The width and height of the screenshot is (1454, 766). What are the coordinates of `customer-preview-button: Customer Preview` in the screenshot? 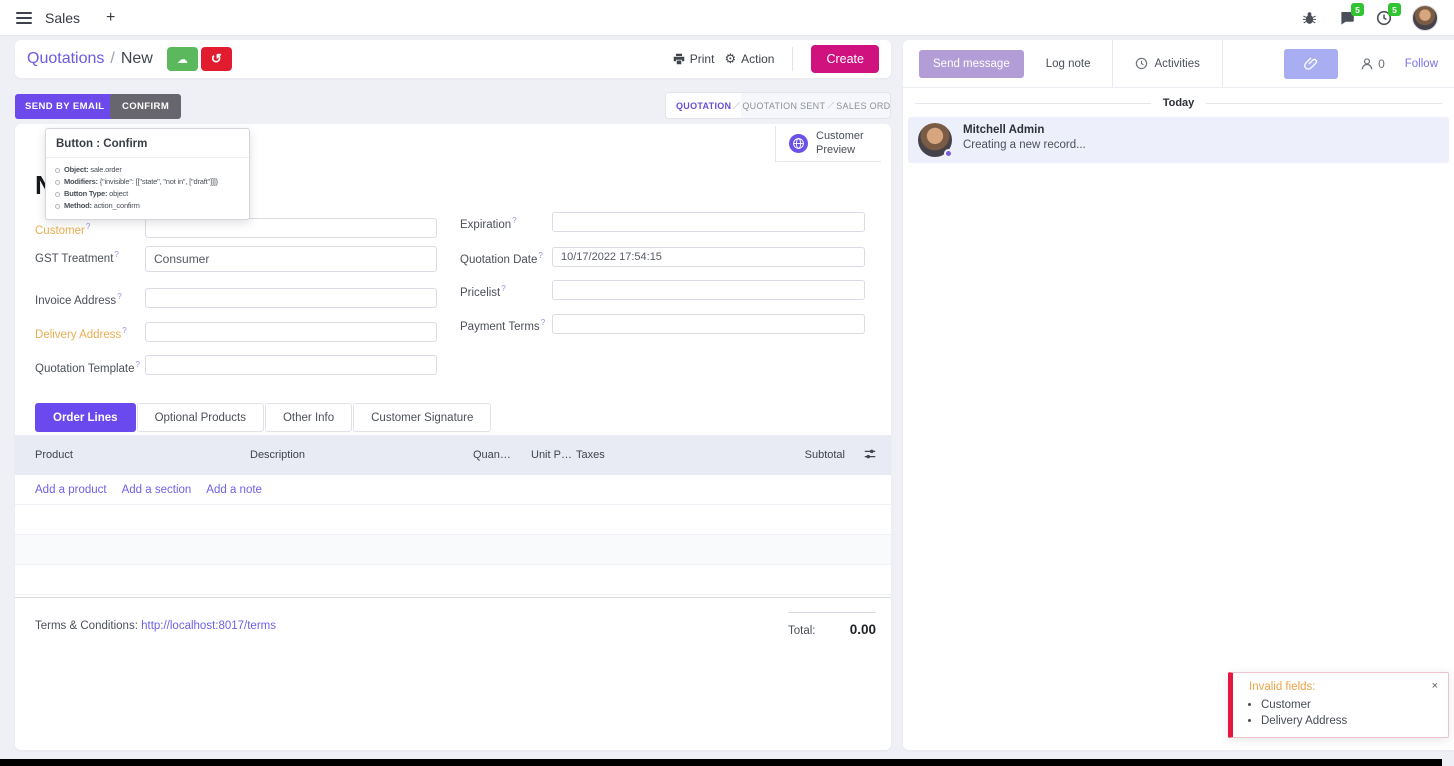 It's located at (828, 144).